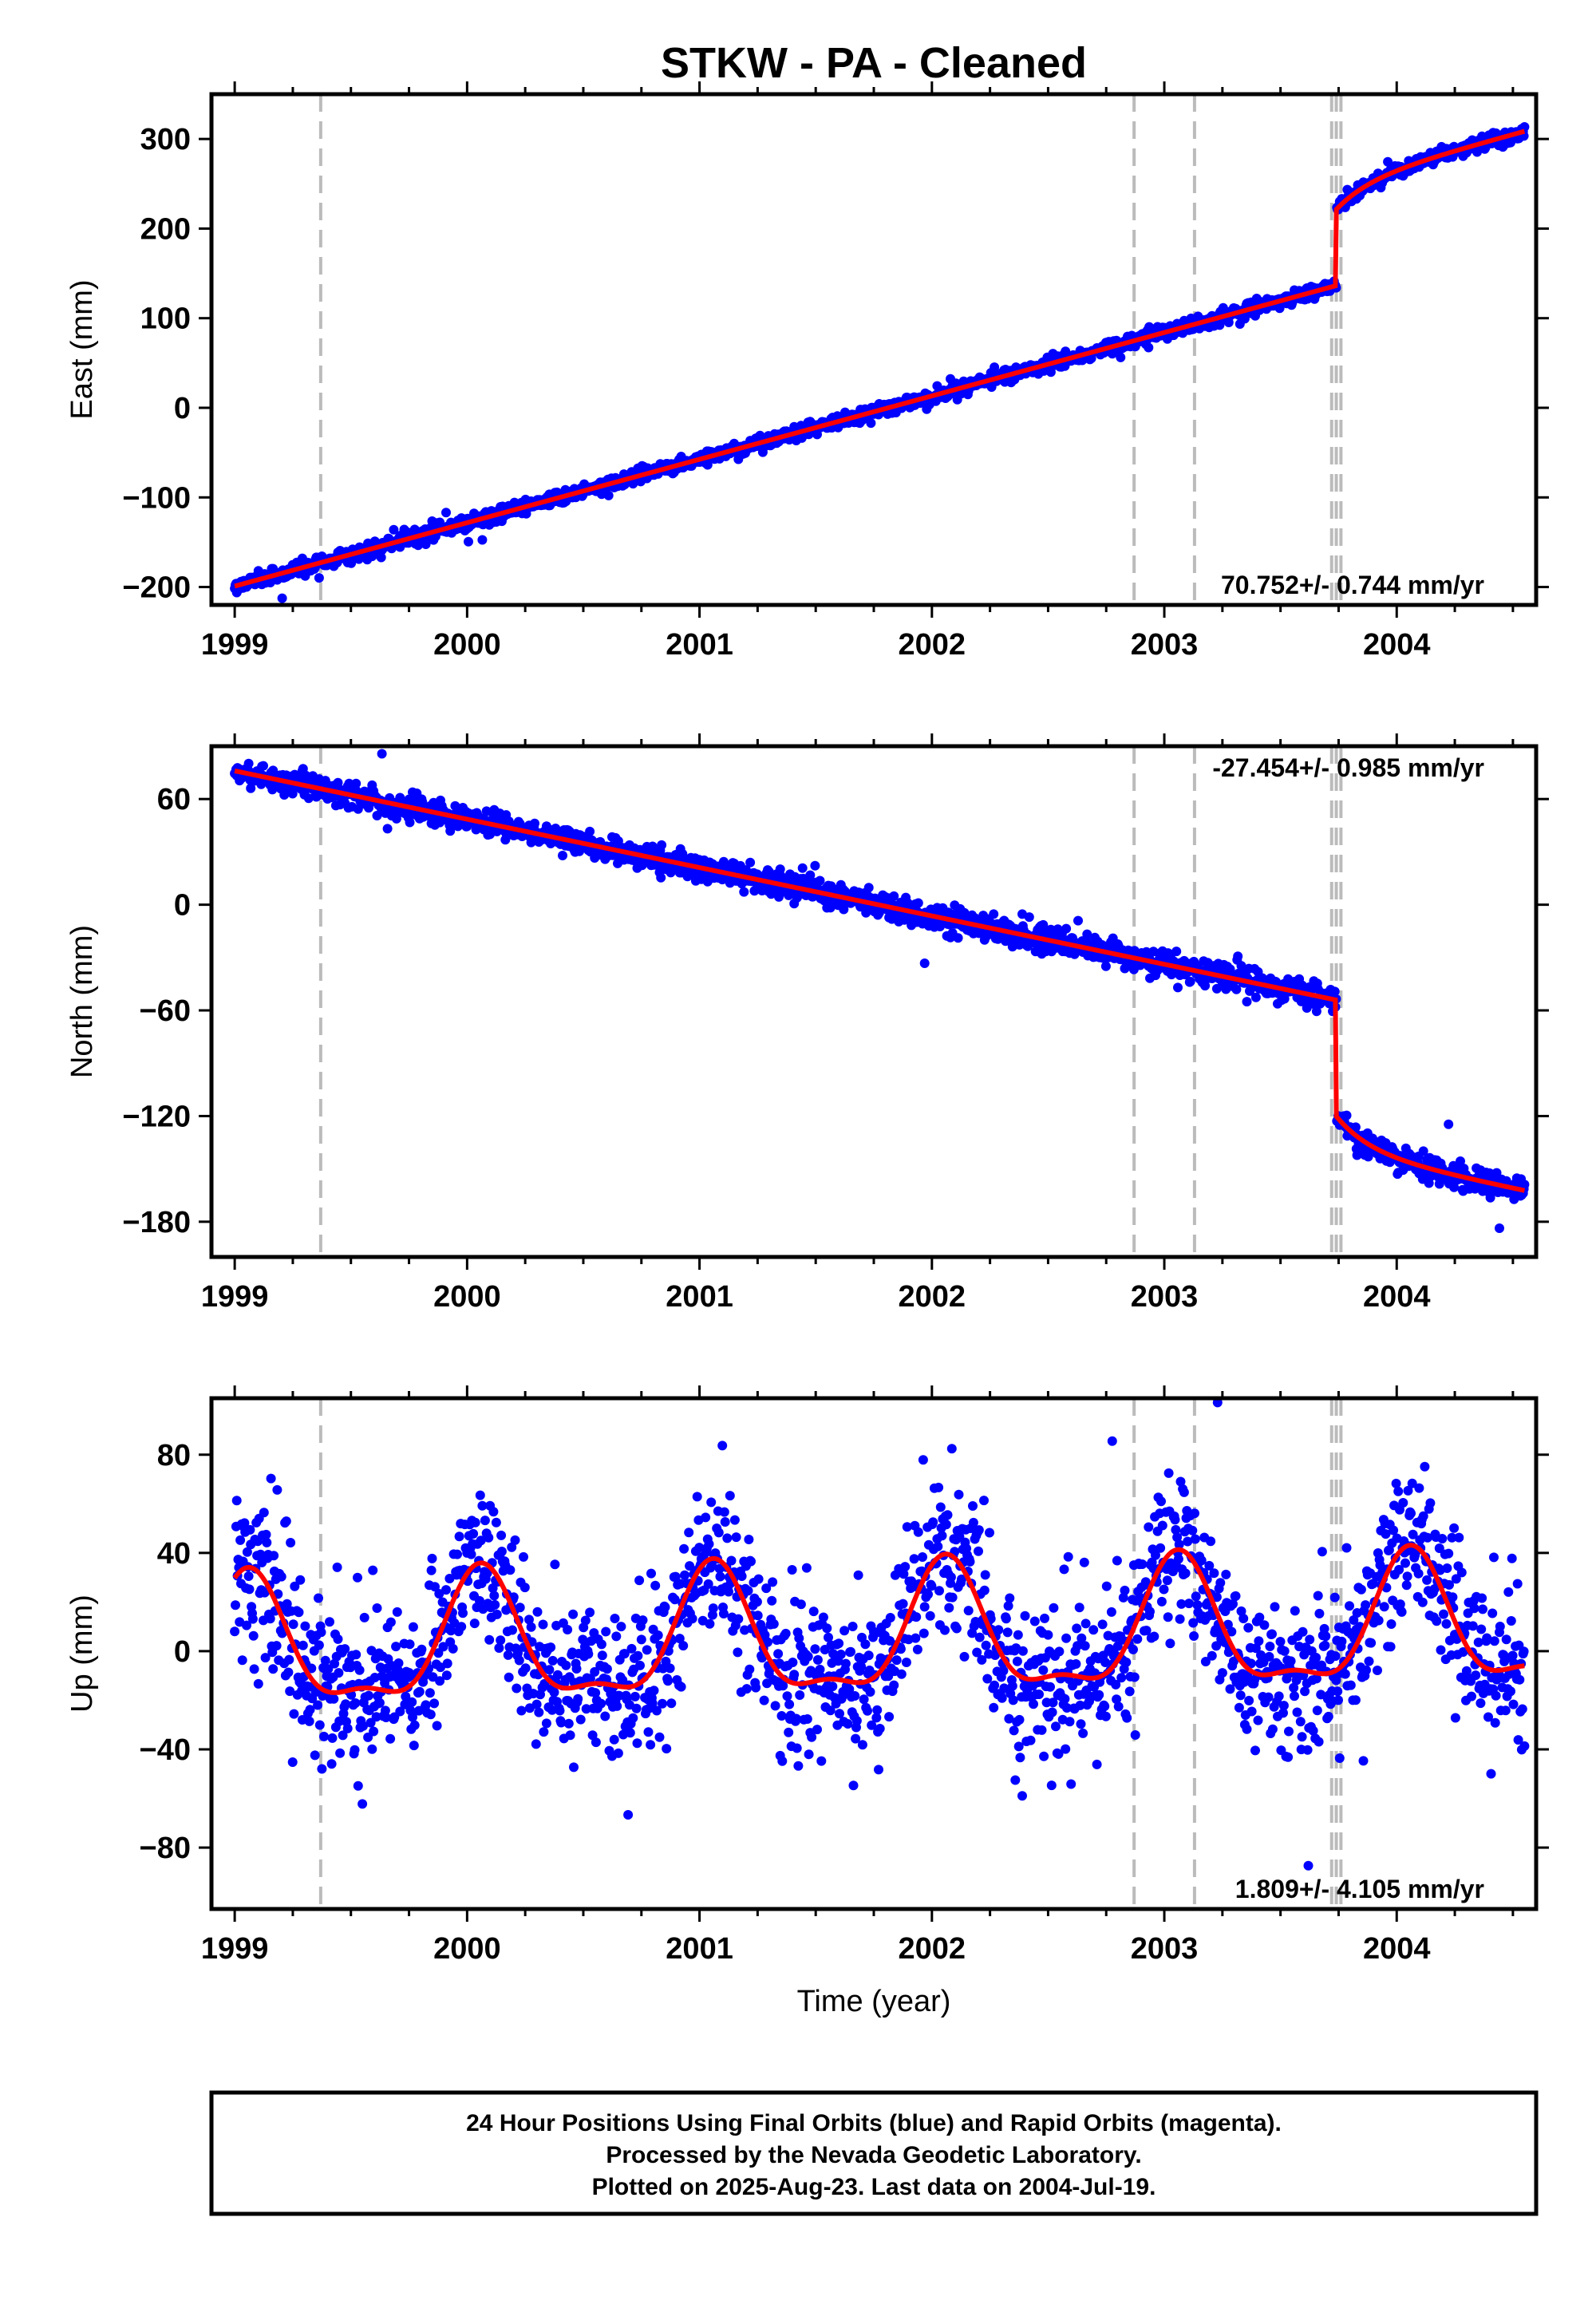 The height and width of the screenshot is (2316, 1596). What do you see at coordinates (1352, 585) in the screenshot?
I see `rate-label: 70.752+/- 0.744 mm/yr` at bounding box center [1352, 585].